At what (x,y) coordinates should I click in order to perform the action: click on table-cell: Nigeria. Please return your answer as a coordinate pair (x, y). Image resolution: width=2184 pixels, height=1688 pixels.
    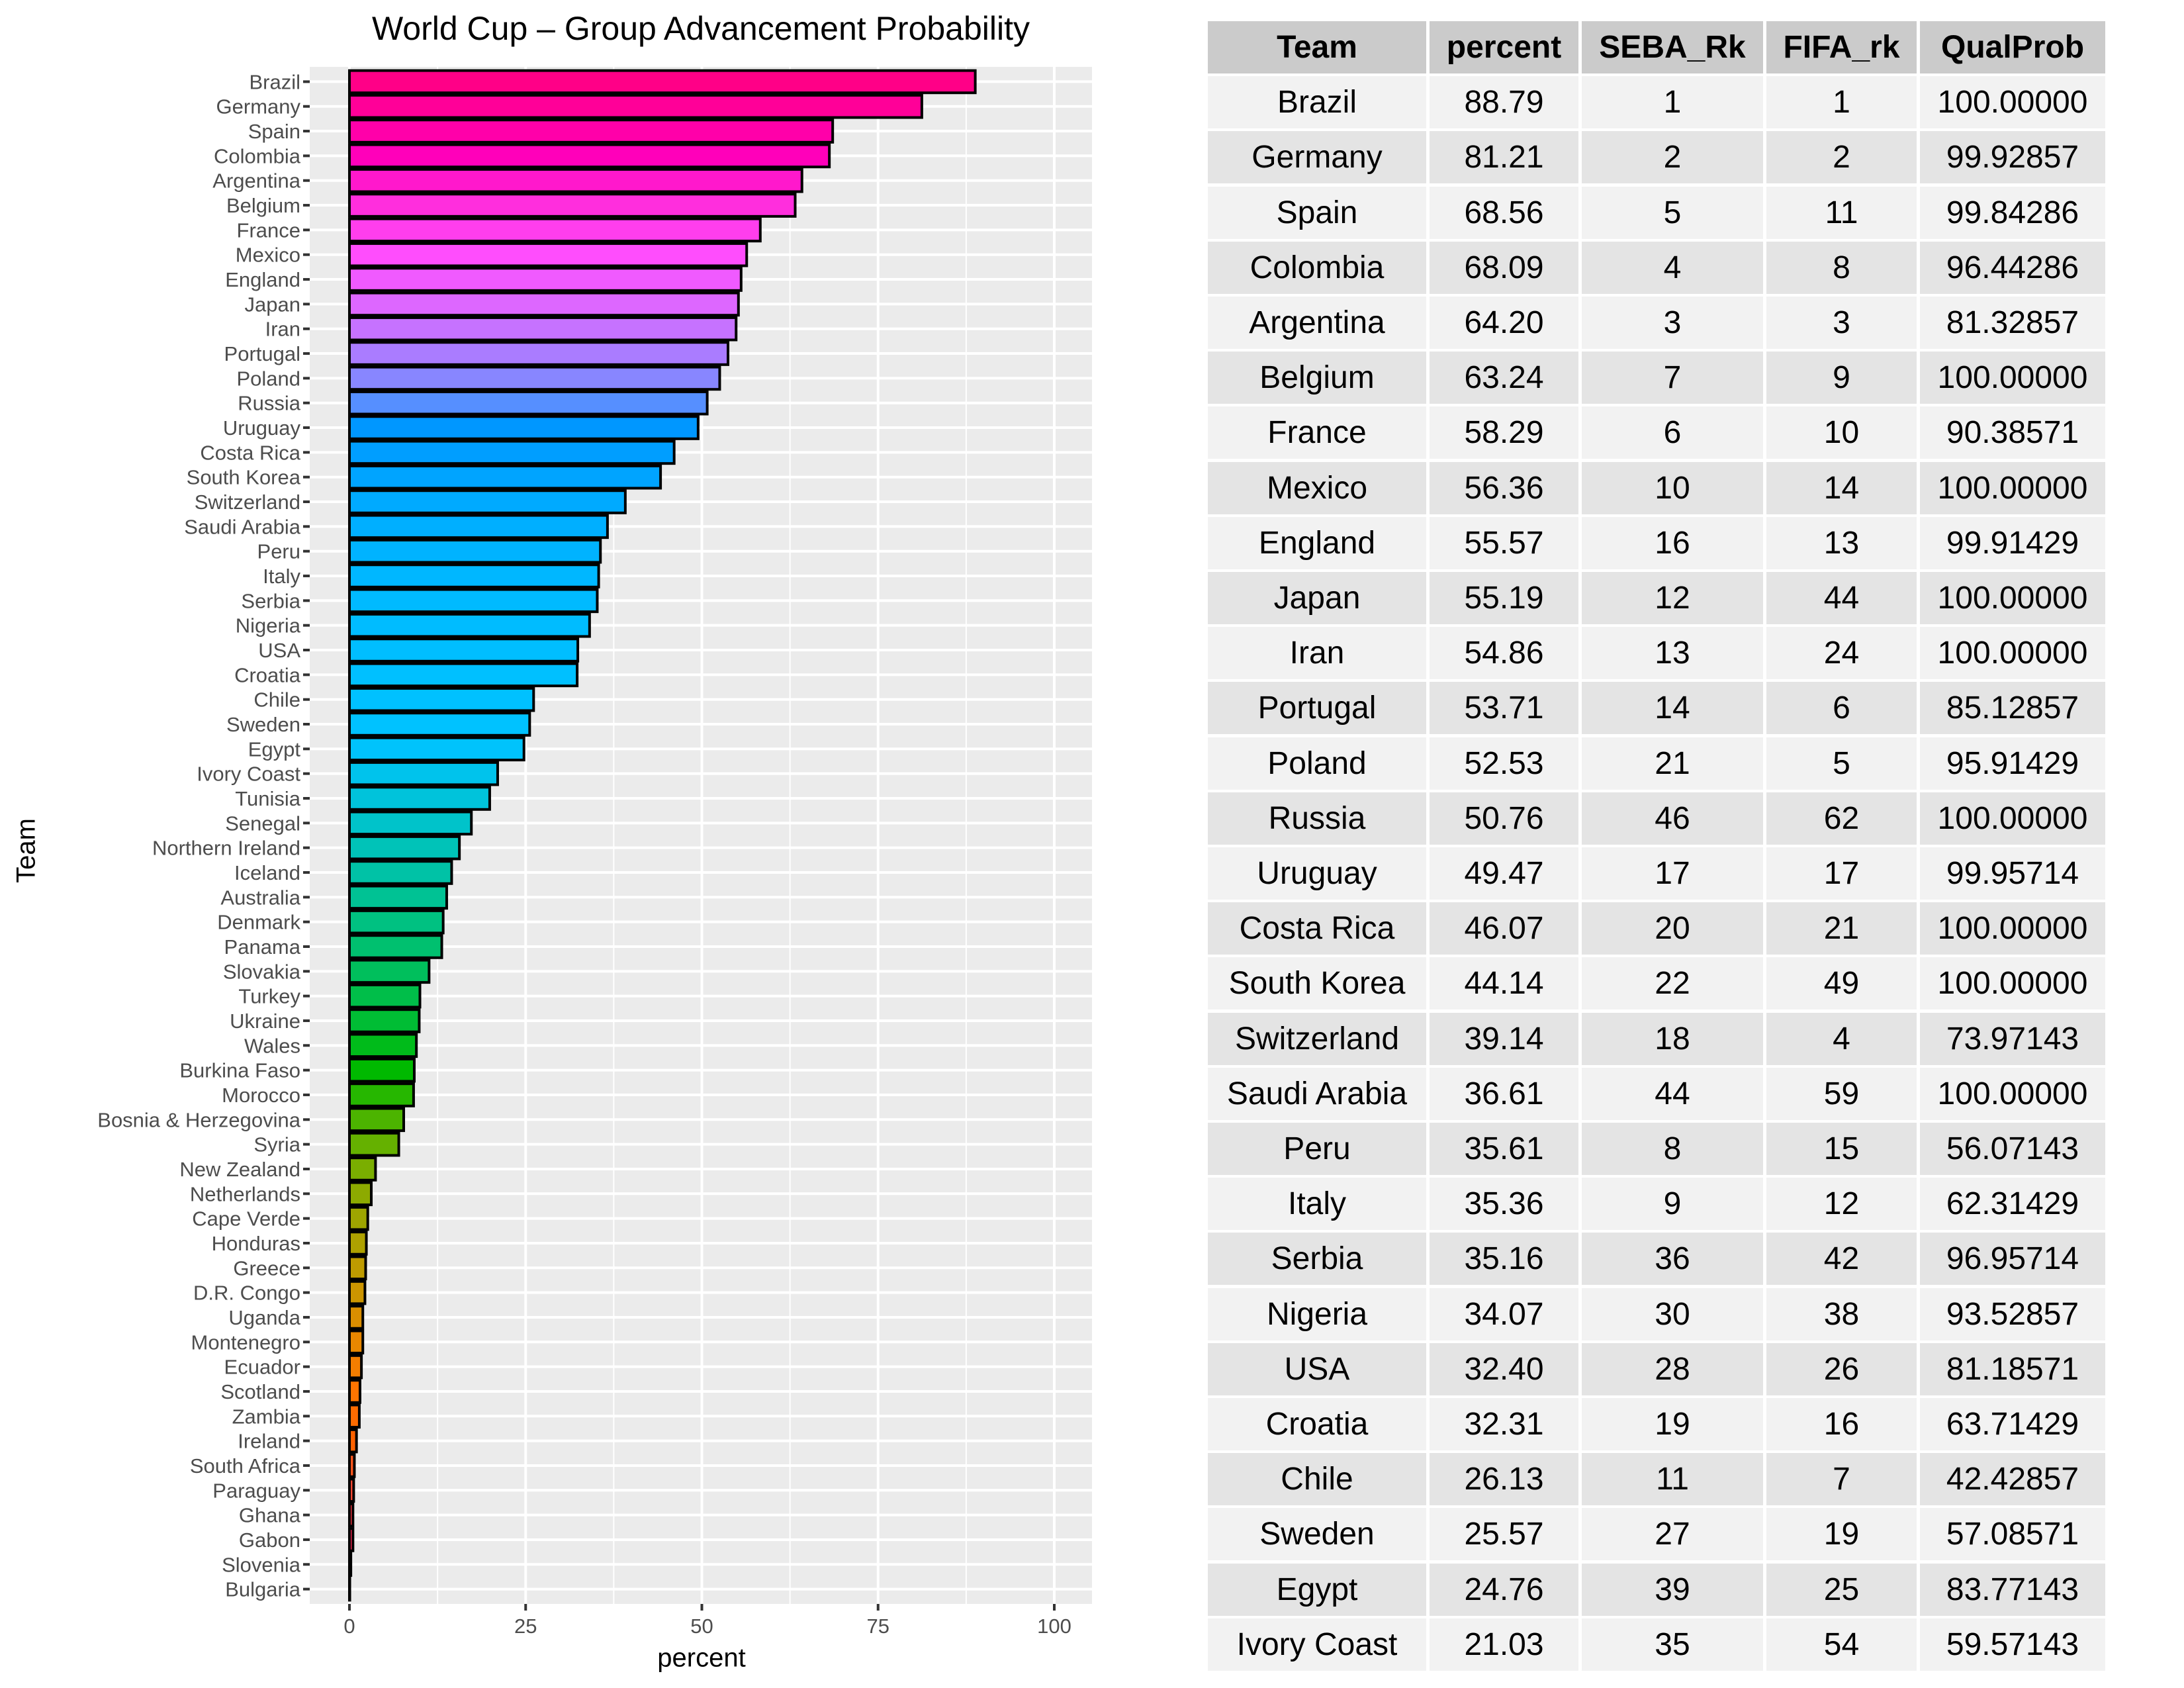
    Looking at the image, I should click on (1317, 1314).